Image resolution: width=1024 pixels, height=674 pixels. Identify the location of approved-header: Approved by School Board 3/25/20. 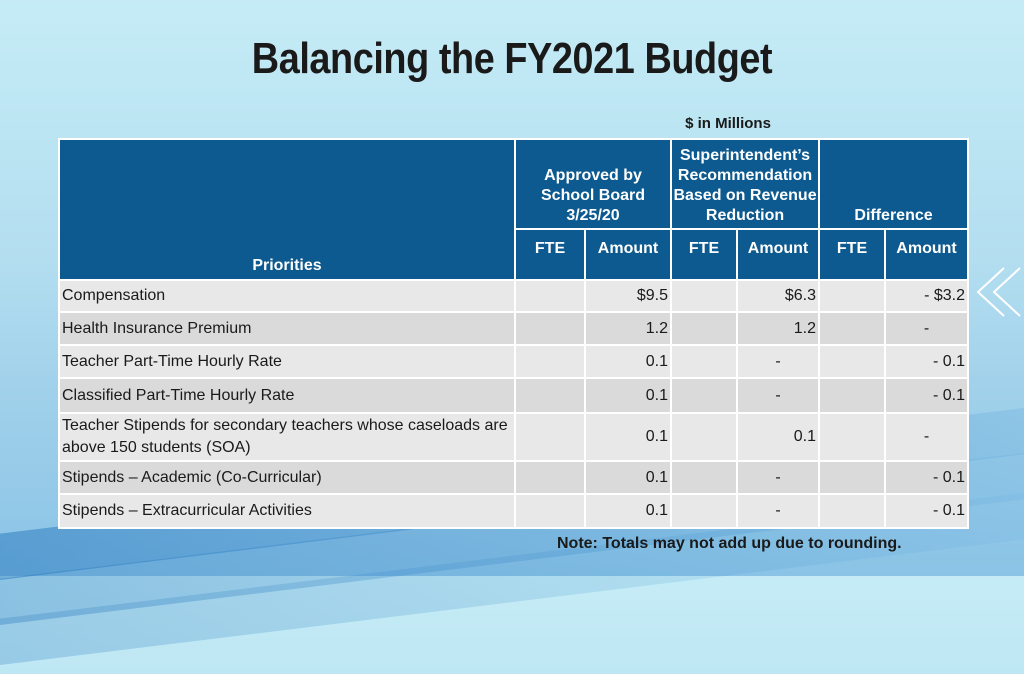
(593, 184).